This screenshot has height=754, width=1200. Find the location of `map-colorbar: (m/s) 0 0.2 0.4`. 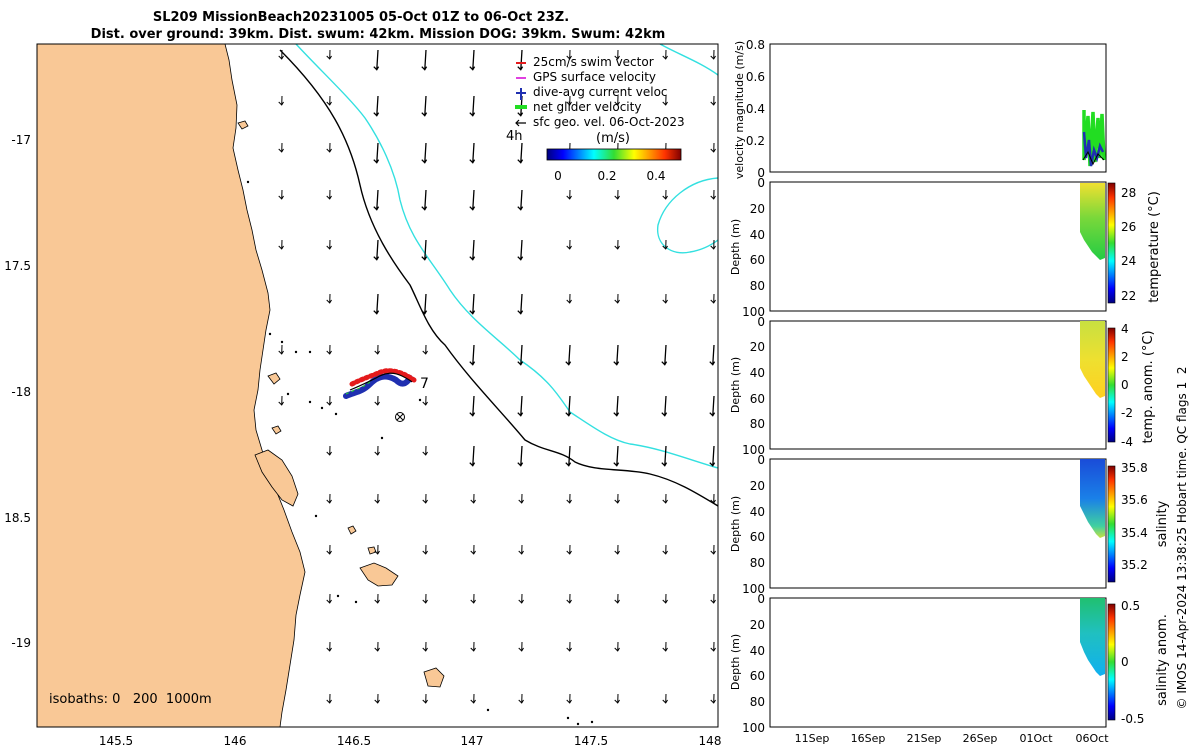

map-colorbar: (m/s) 0 0.2 0.4 is located at coordinates (614, 157).